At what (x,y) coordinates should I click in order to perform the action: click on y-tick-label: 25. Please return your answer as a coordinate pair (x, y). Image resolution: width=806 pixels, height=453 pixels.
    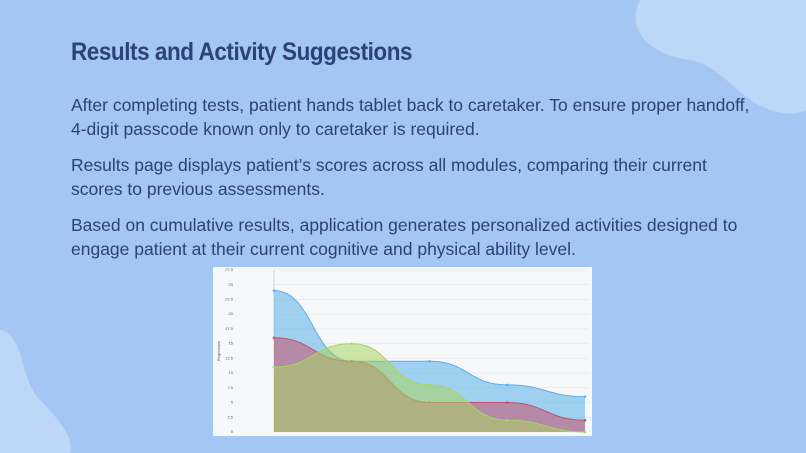
    Looking at the image, I should click on (231, 284).